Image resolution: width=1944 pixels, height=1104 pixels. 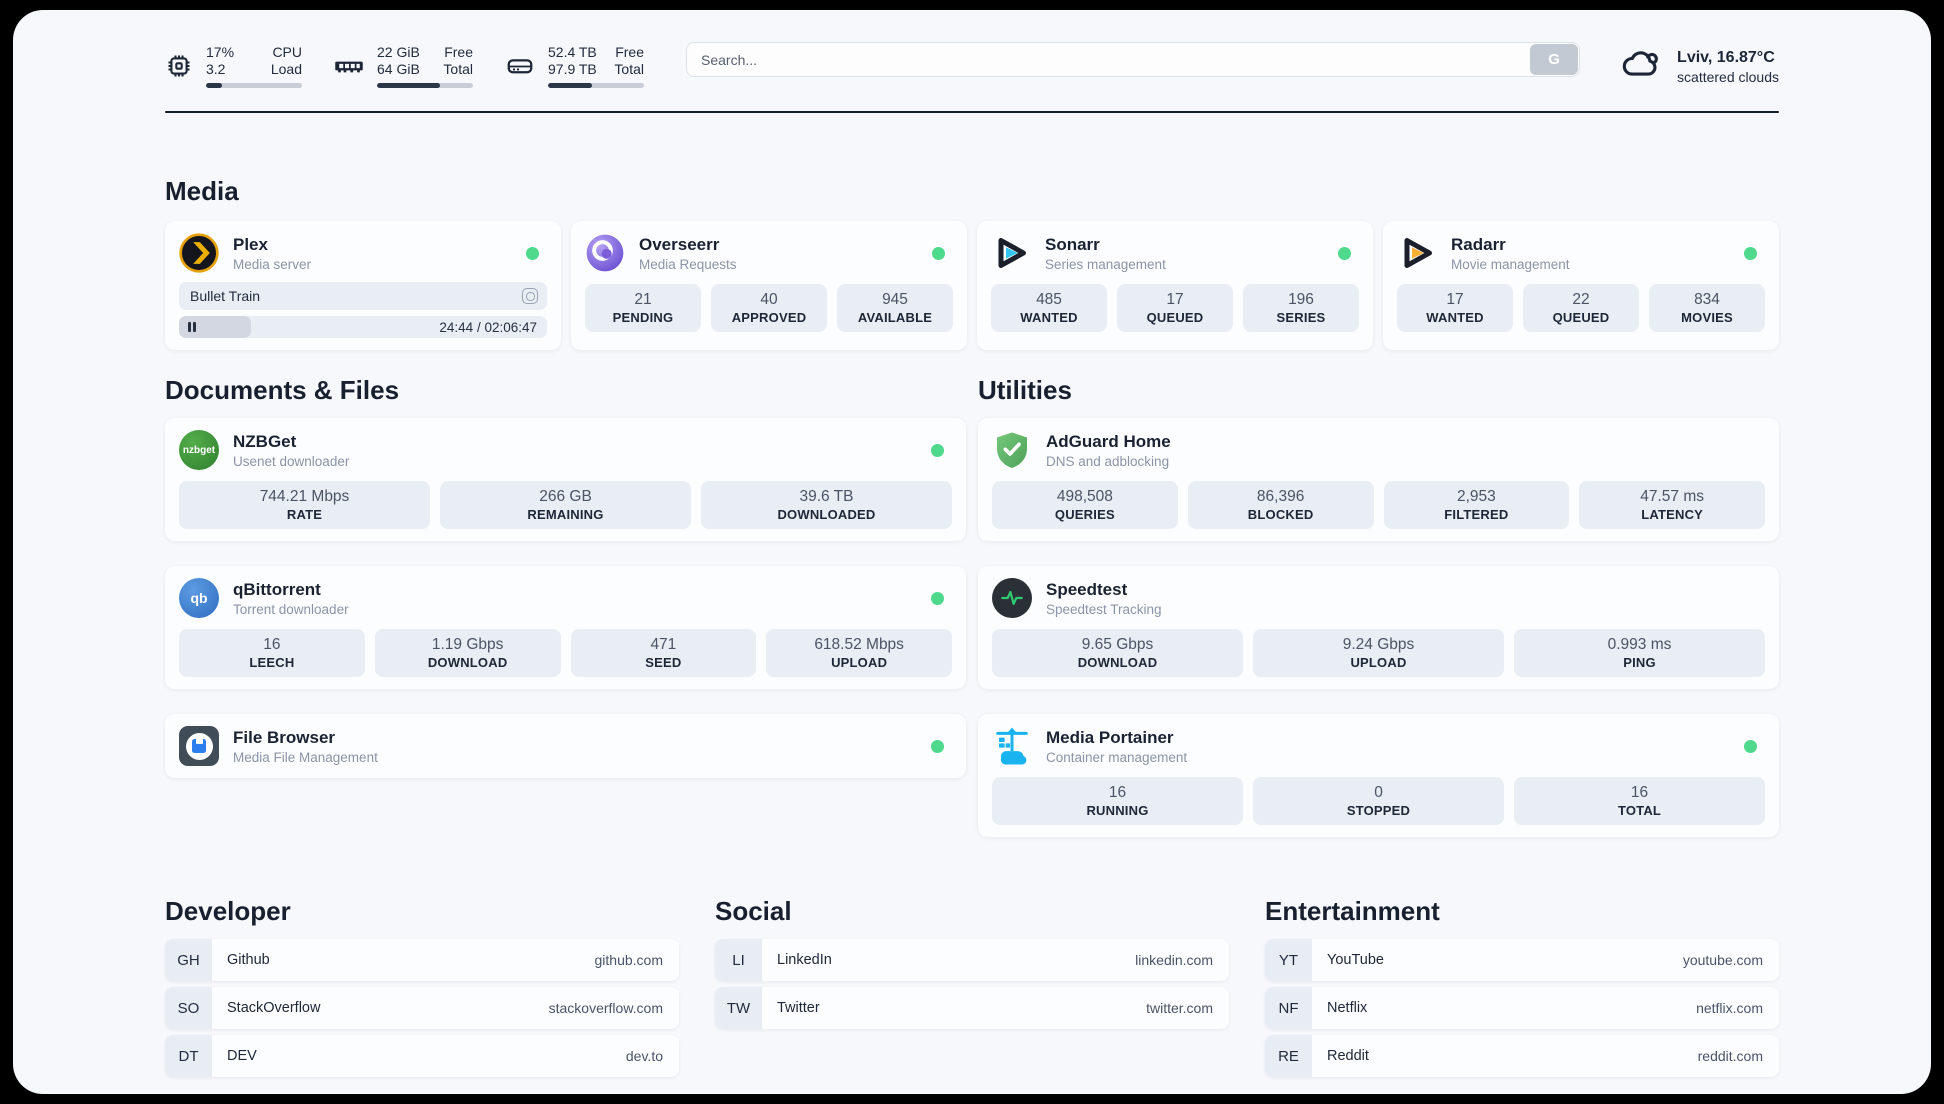 I want to click on app-subtitle: Movie management, so click(x=1510, y=264).